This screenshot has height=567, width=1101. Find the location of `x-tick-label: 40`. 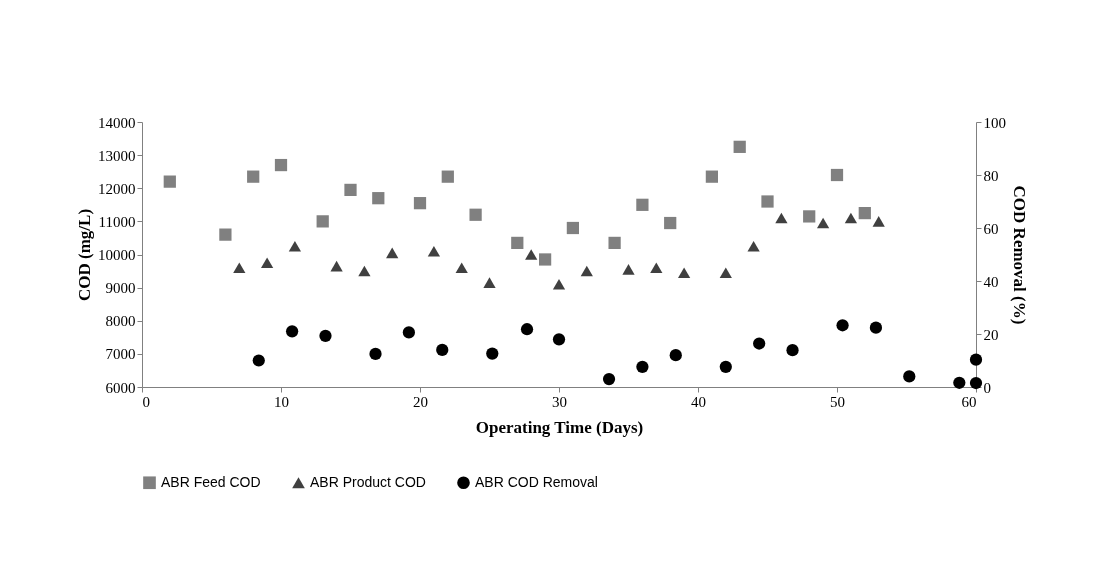

x-tick-label: 40 is located at coordinates (698, 401).